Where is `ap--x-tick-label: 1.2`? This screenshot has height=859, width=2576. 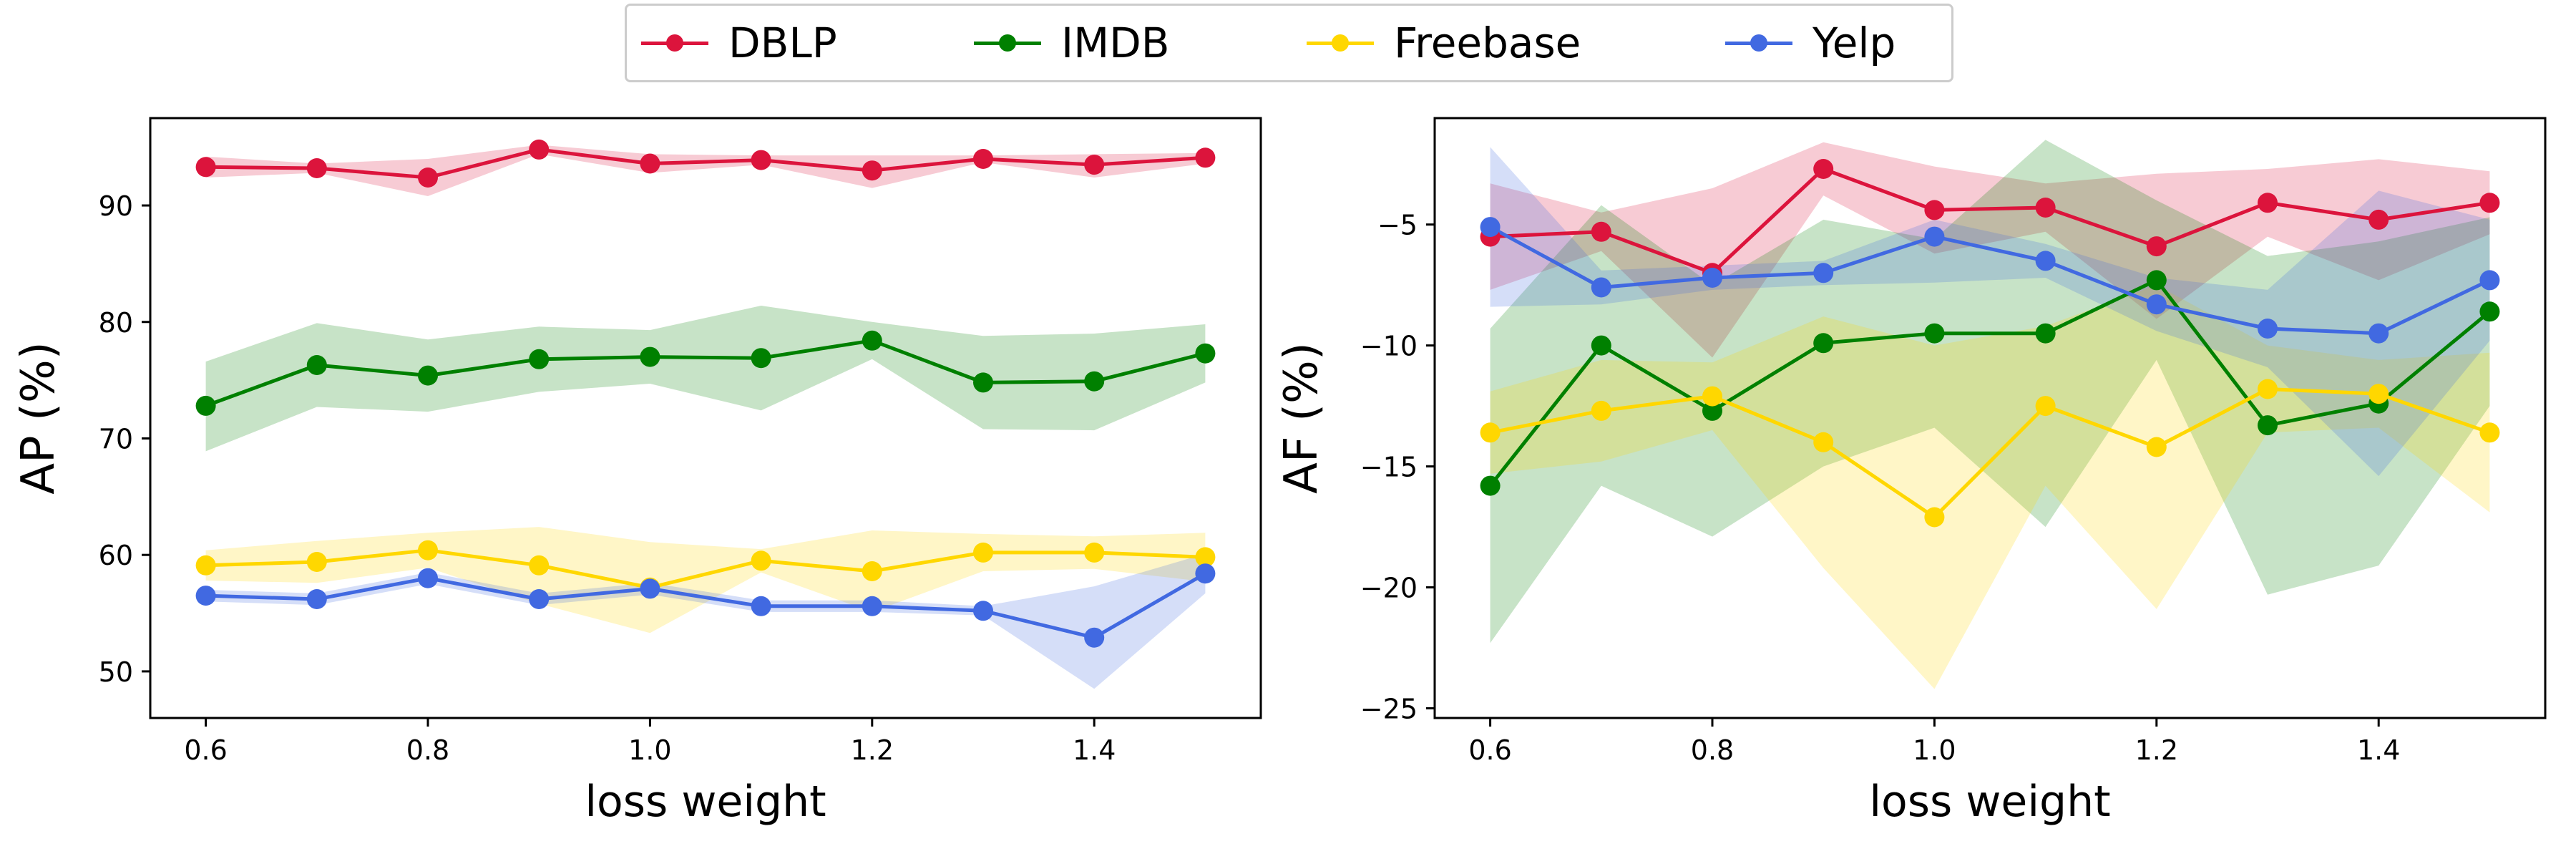 ap--x-tick-label: 1.2 is located at coordinates (872, 750).